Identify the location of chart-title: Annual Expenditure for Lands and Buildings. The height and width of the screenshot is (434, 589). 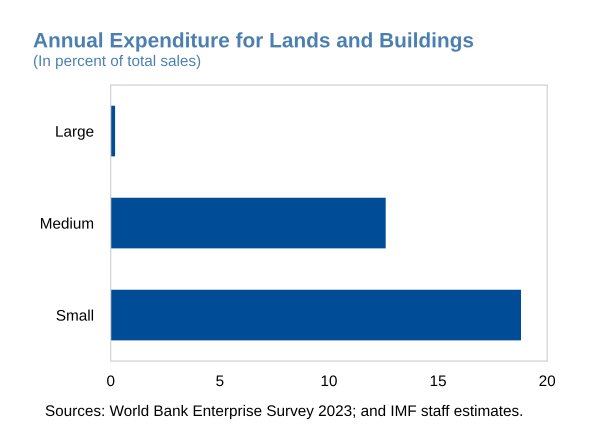
(254, 42).